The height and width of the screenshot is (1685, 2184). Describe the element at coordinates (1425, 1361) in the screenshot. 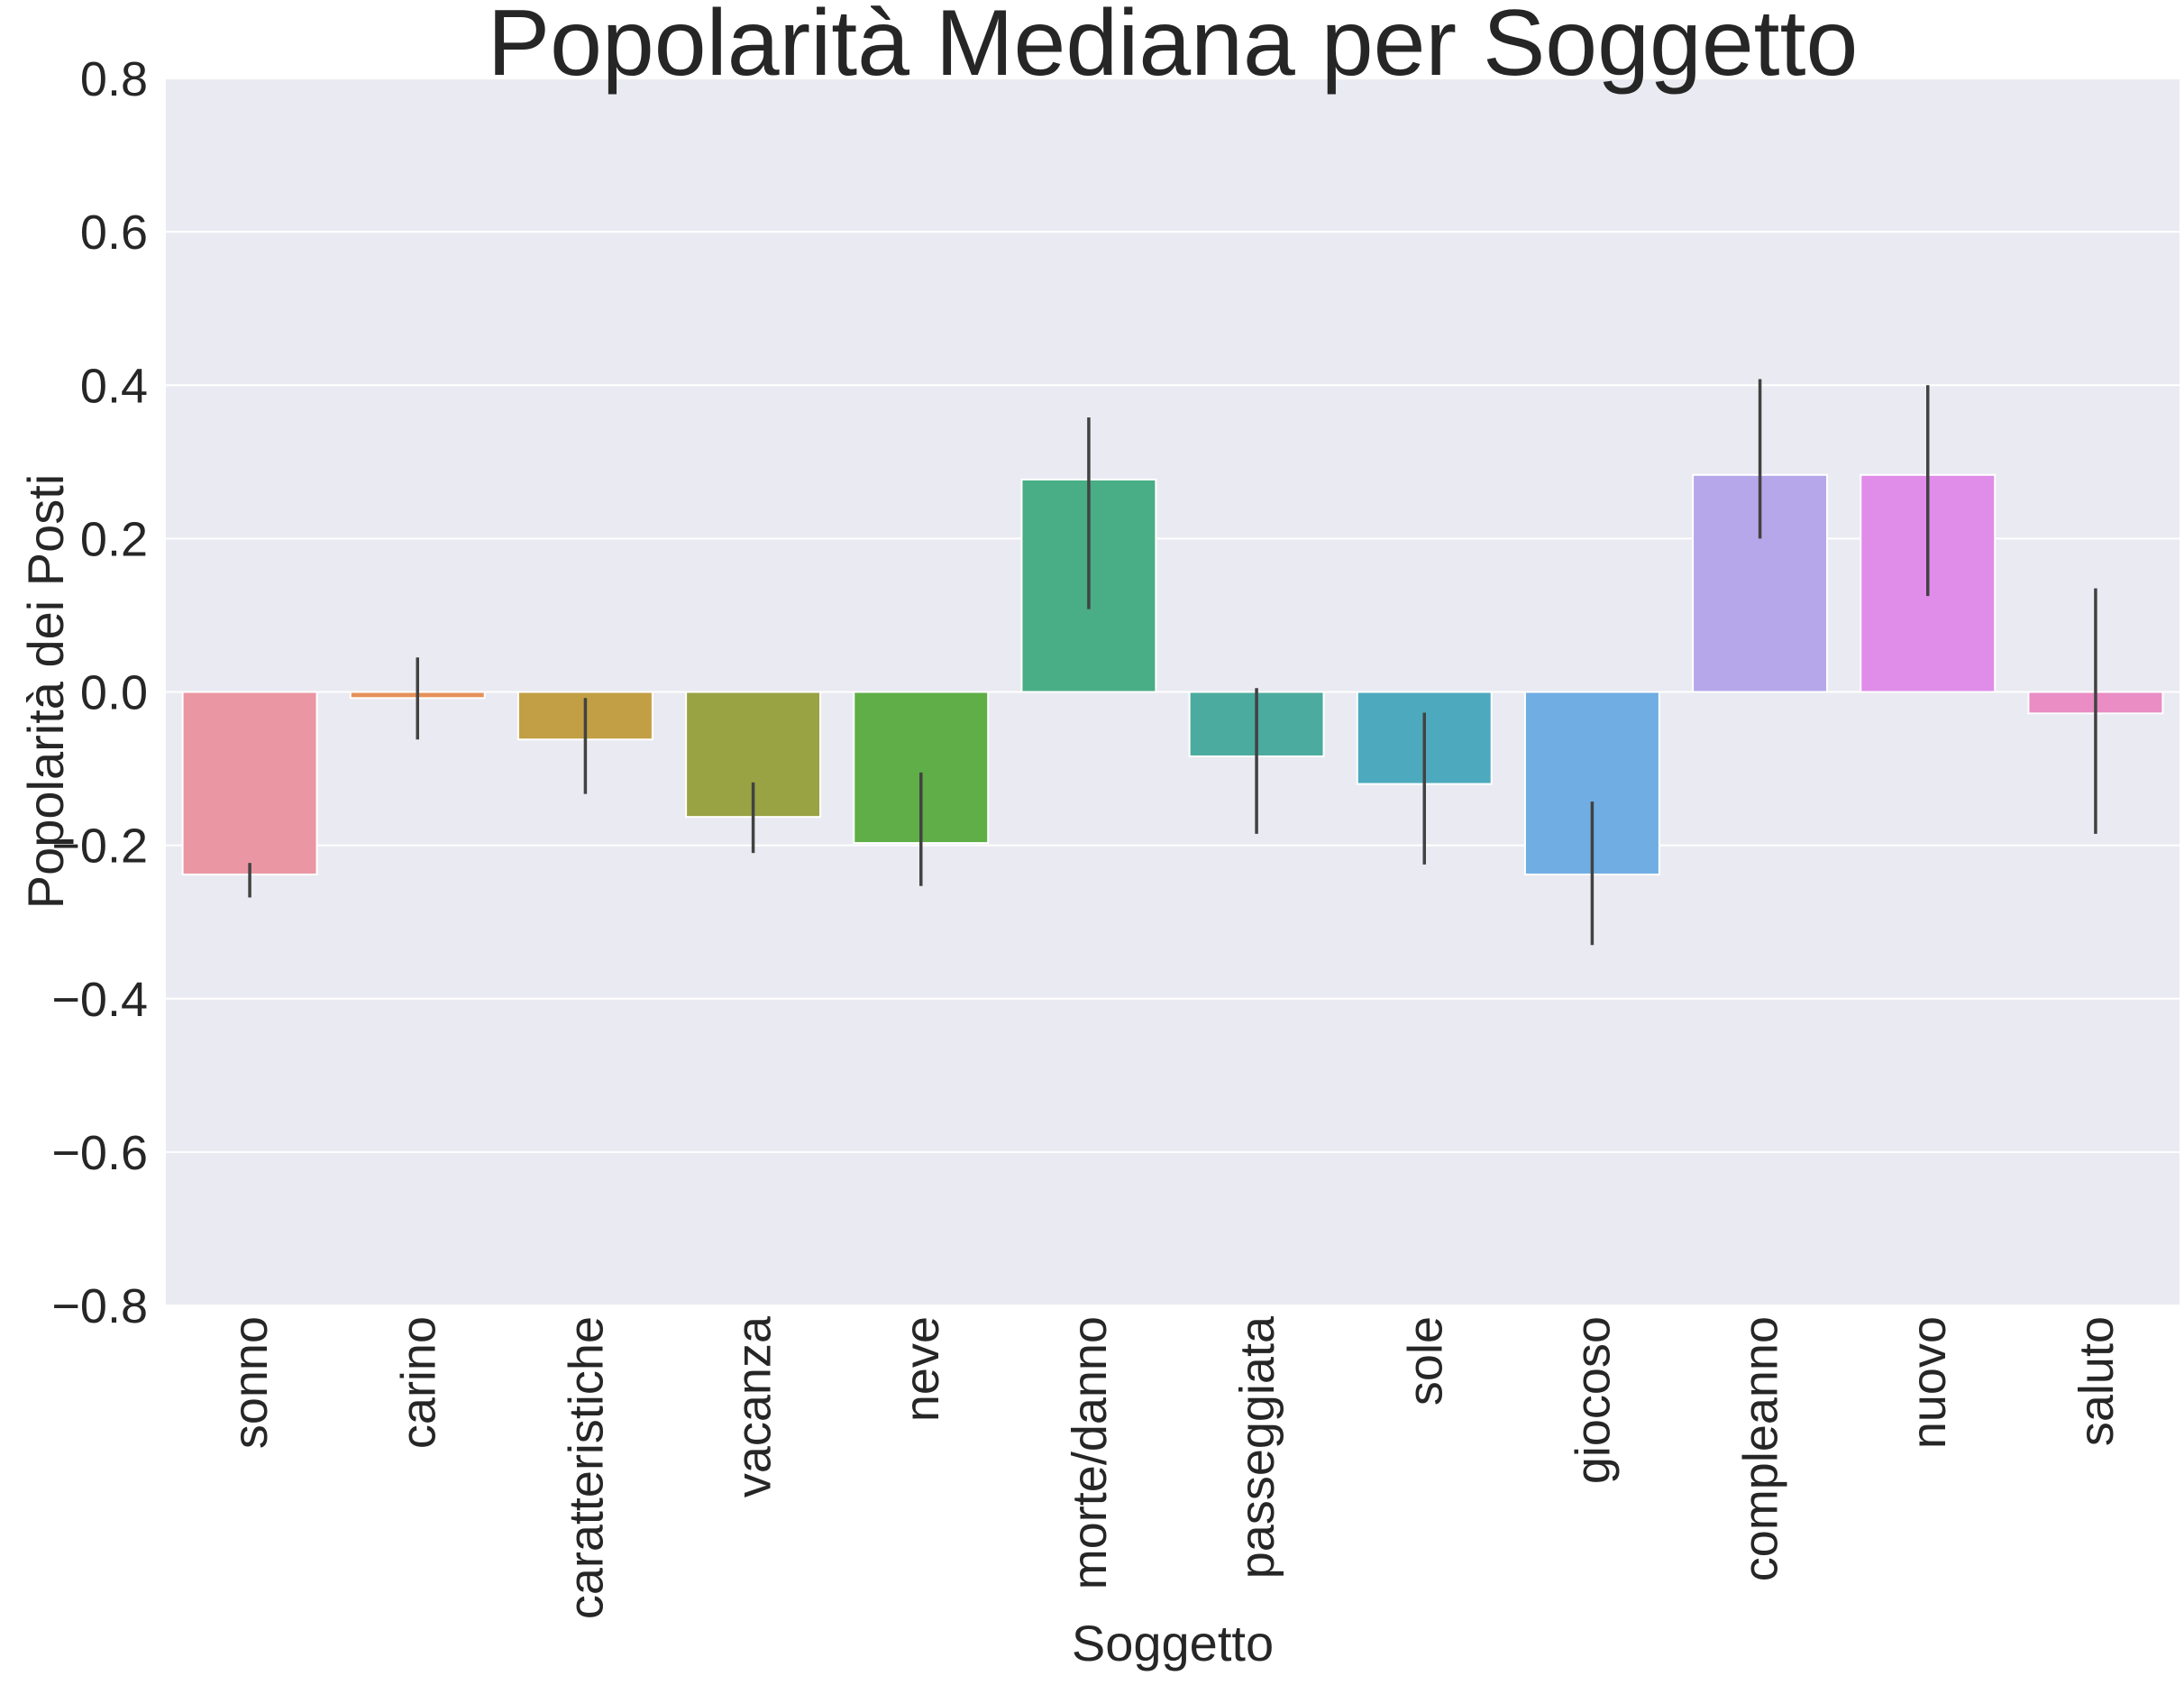

I see `x-tick-label: sole` at that location.